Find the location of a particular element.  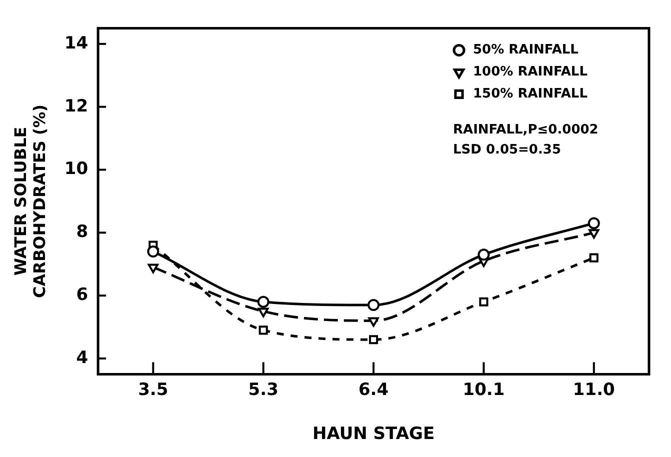

x-tick-label: 6.4 is located at coordinates (373, 390).